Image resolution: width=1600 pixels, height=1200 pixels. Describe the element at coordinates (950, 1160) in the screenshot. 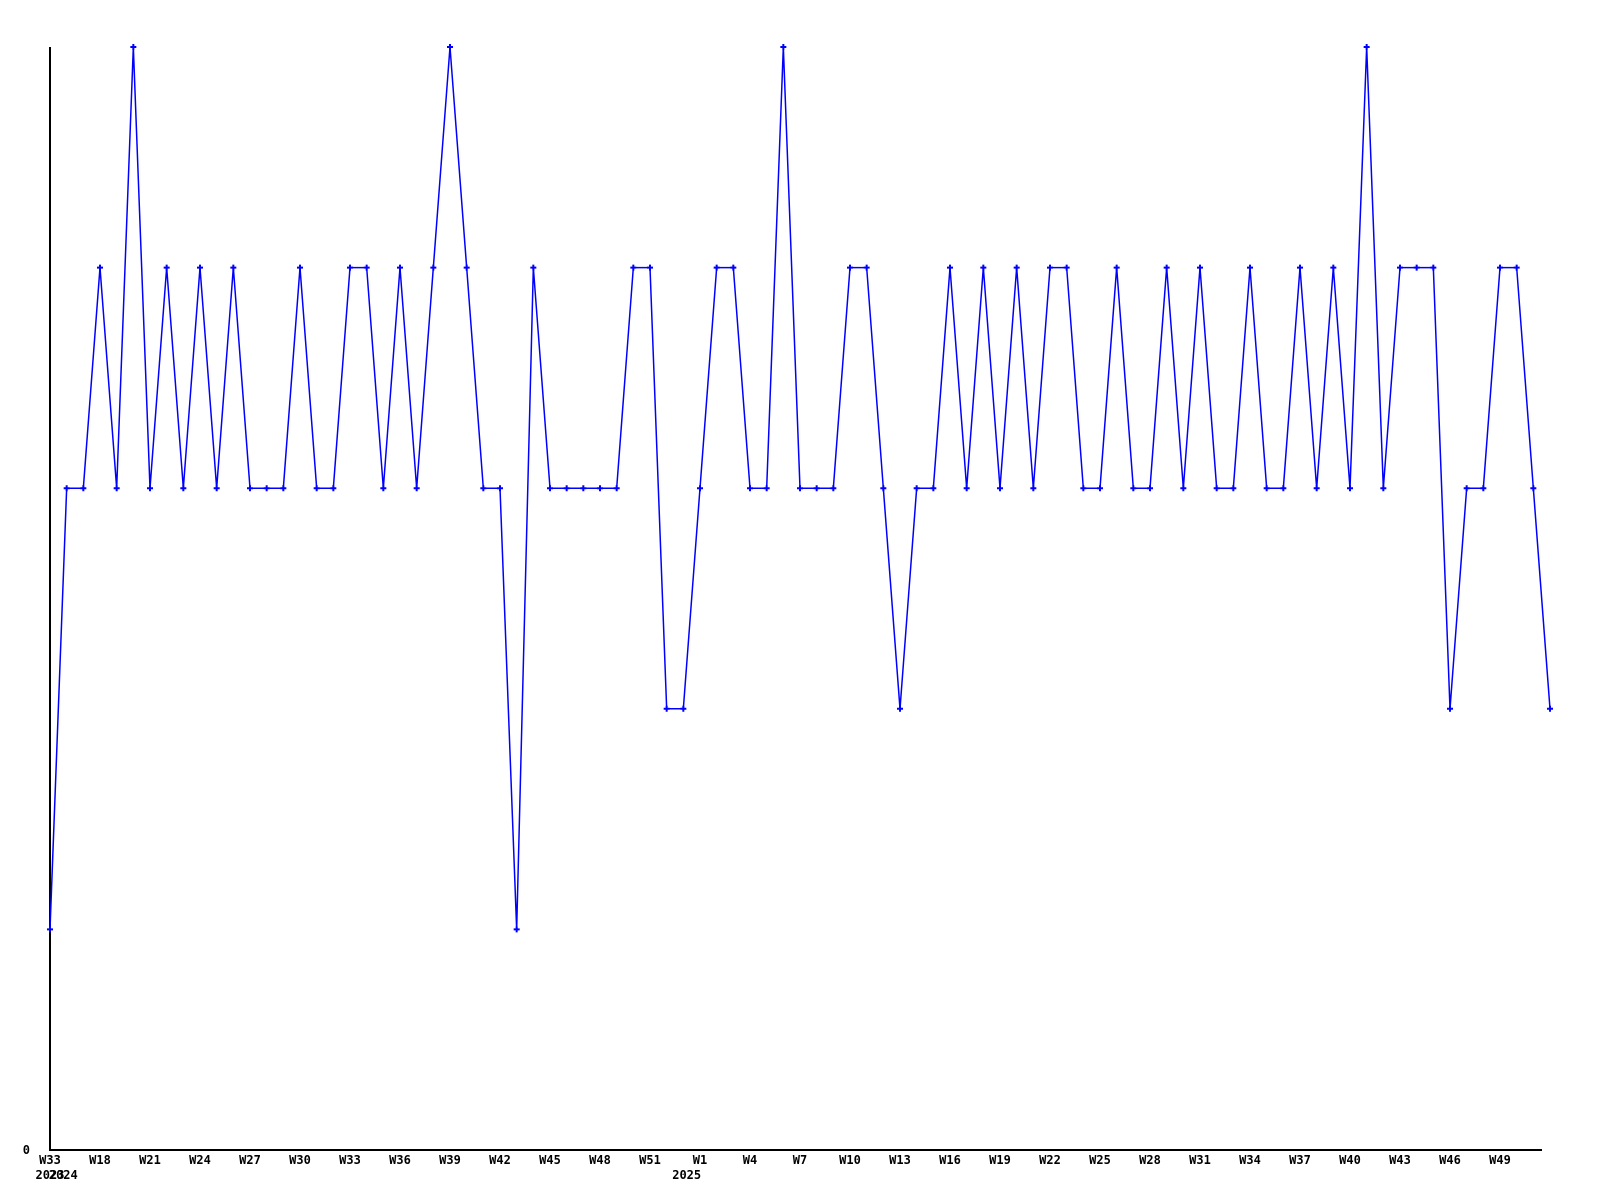

I see `x-tick-label: W16` at that location.